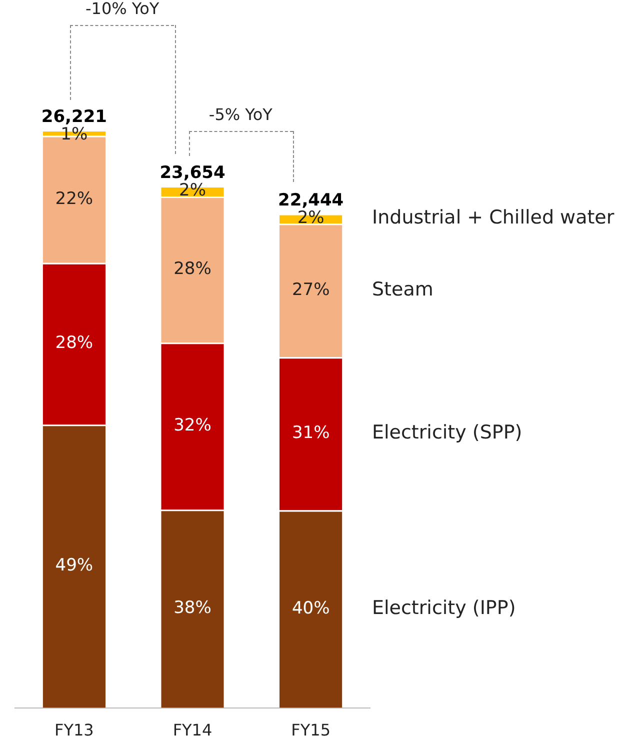  What do you see at coordinates (493, 217) in the screenshot?
I see `series-label: Industrial + Chilled water` at bounding box center [493, 217].